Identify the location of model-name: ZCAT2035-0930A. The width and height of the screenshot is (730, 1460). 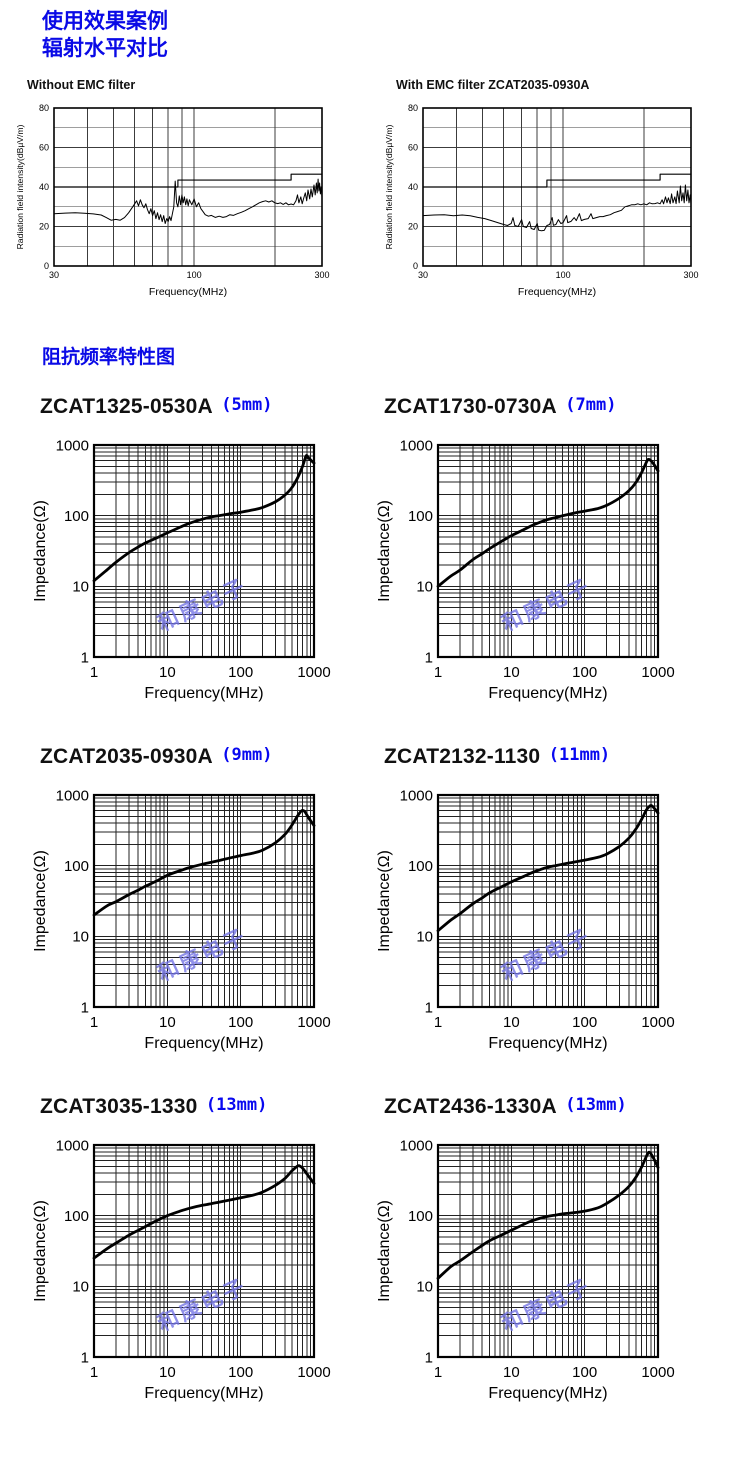
(126, 756).